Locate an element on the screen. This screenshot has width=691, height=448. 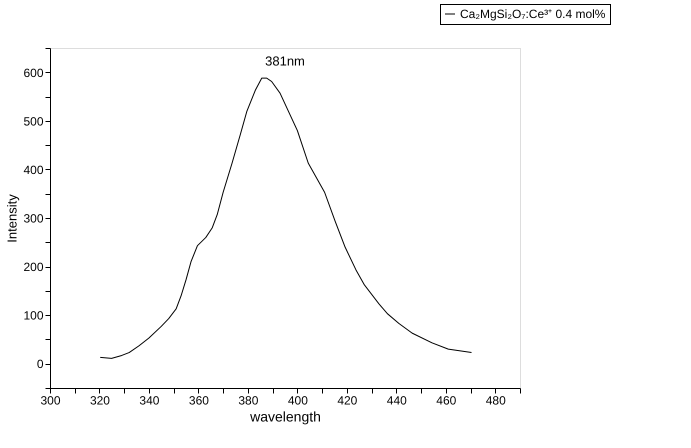
x-tick-label: 460 is located at coordinates (446, 401).